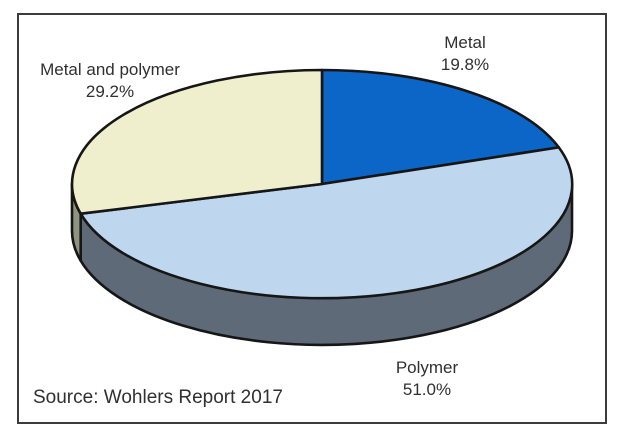  I want to click on slice-name-metal-and-polymer: Metal and polymer, so click(110, 69).